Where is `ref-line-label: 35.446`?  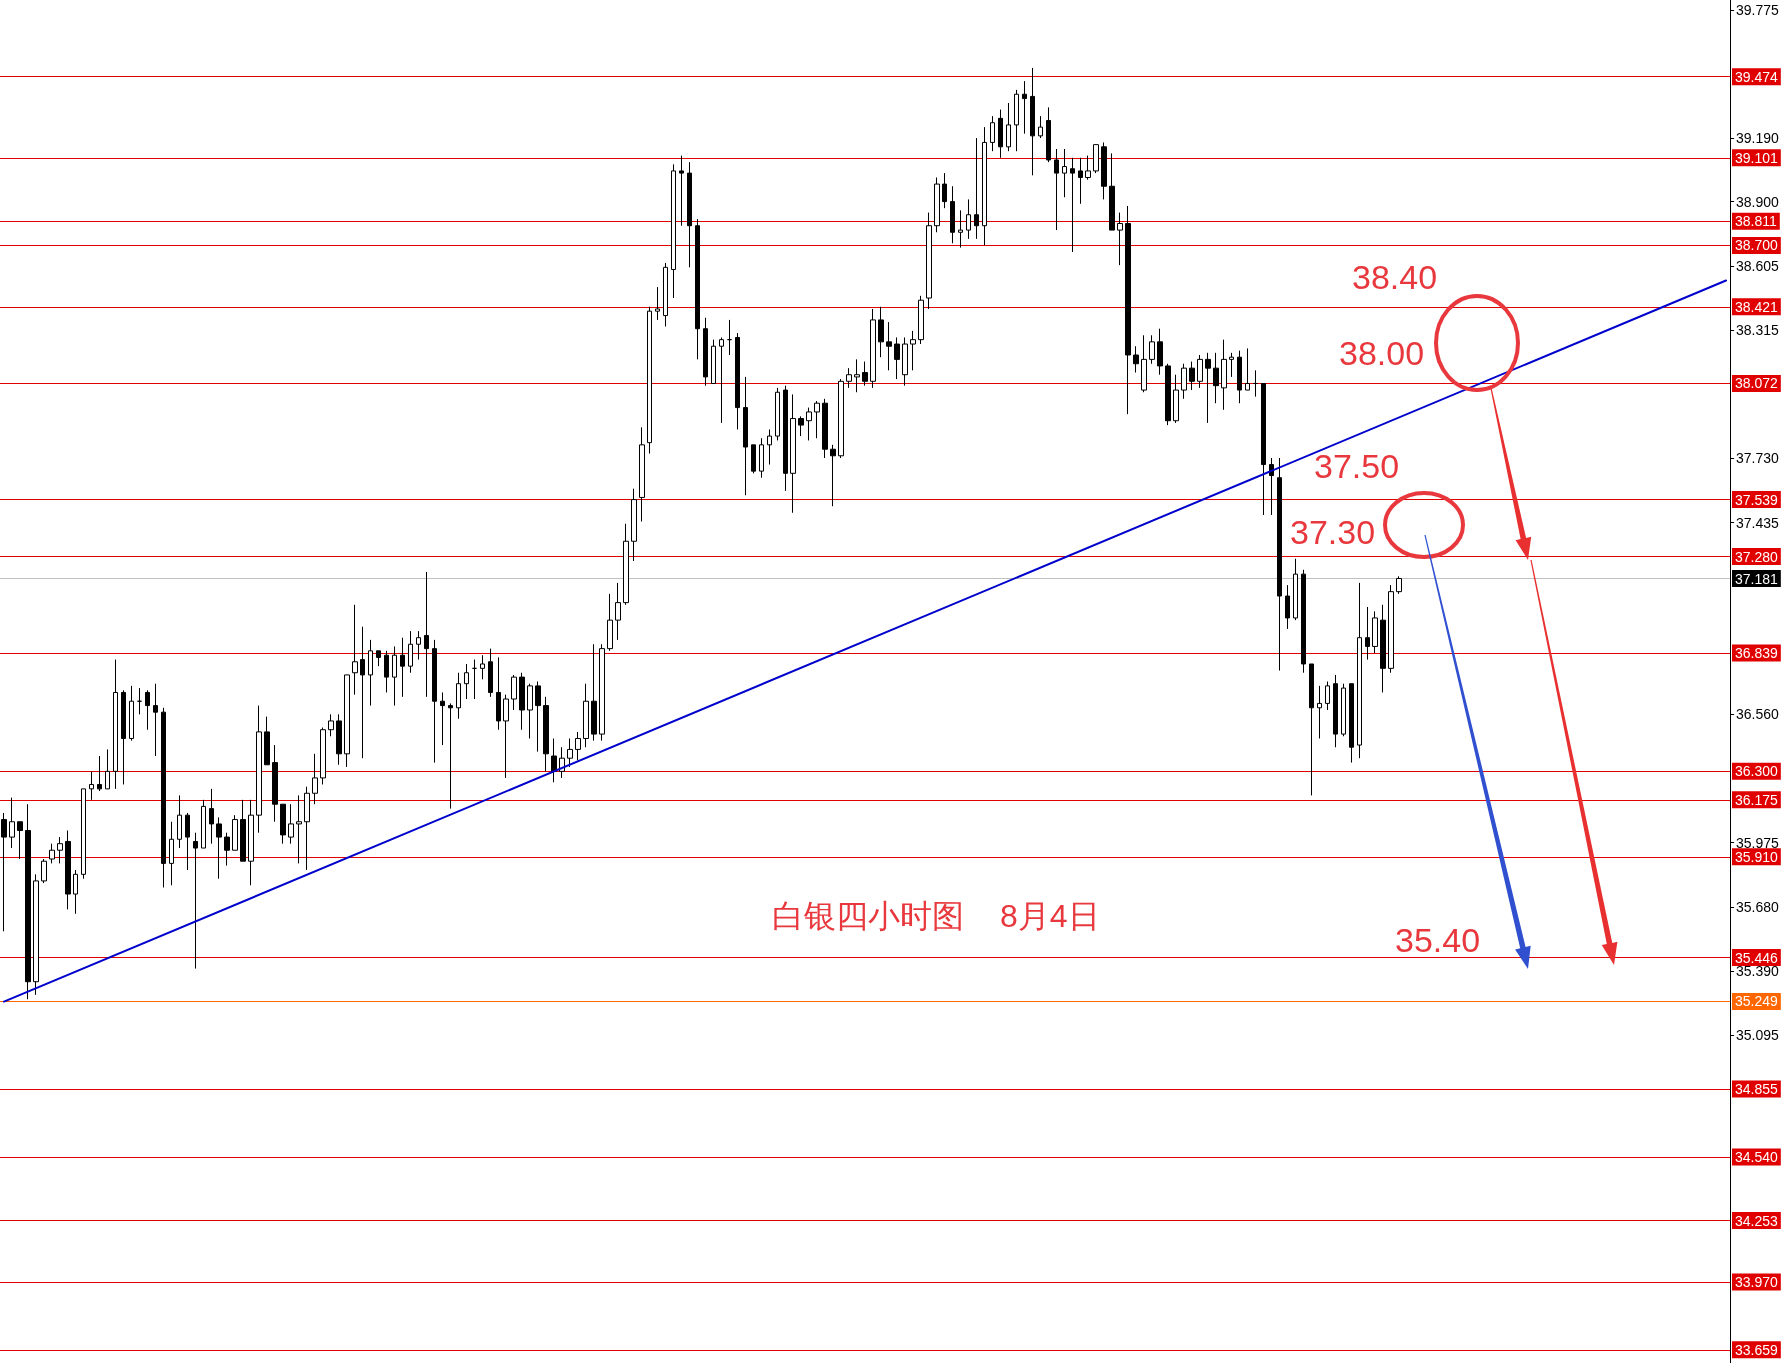 ref-line-label: 35.446 is located at coordinates (1757, 957).